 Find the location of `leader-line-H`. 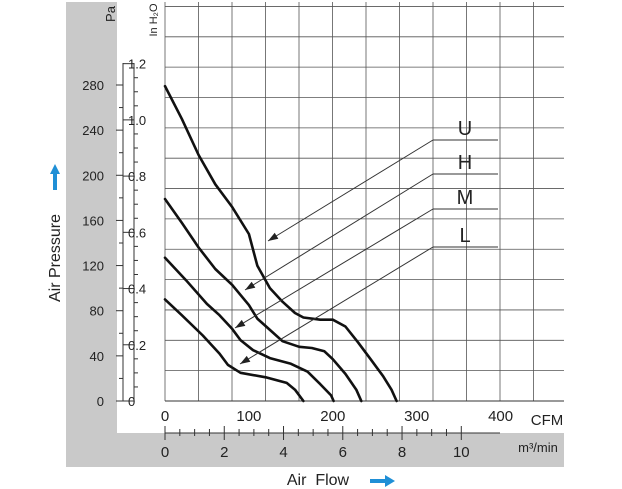

leader-line-H is located at coordinates (339, 232).